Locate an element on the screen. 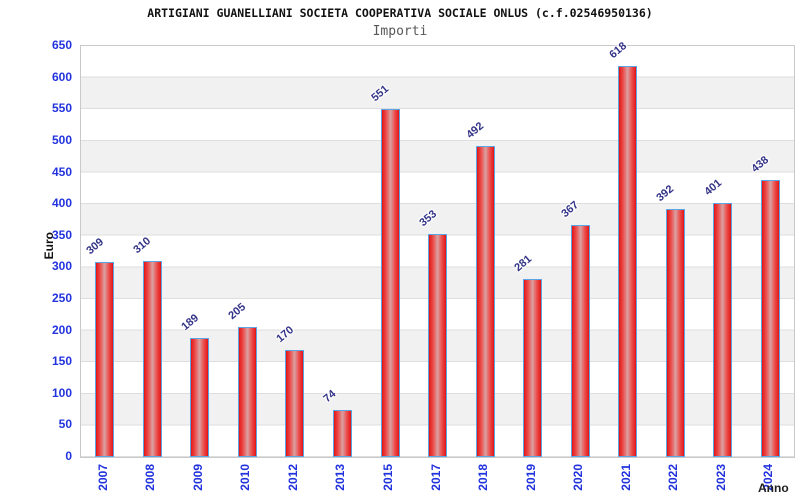  chart-subtitle: Importi is located at coordinates (400, 31).